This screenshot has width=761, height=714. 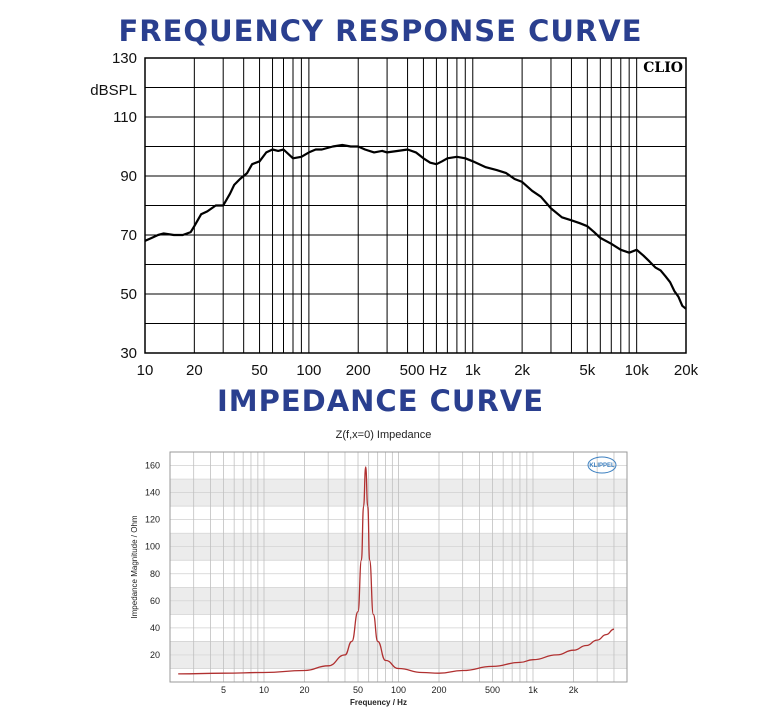 What do you see at coordinates (358, 690) in the screenshot?
I see `imp-x-tick-label: 50` at bounding box center [358, 690].